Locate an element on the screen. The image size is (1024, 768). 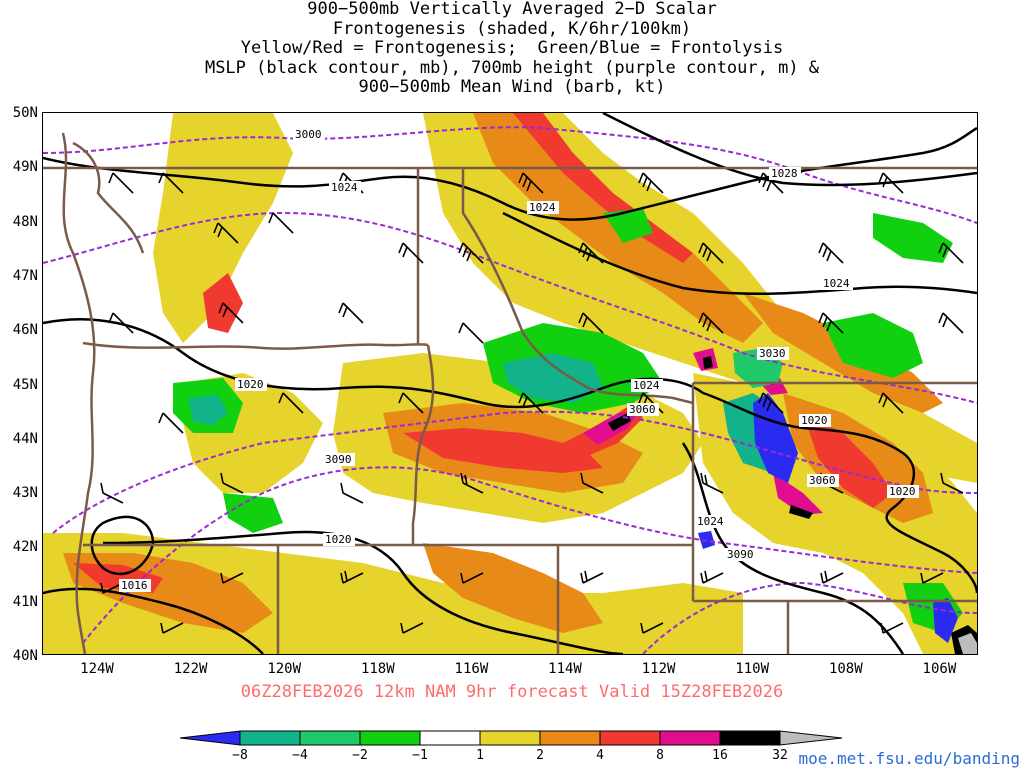
mslp-contour-1020-south is located at coordinates (363, 592).